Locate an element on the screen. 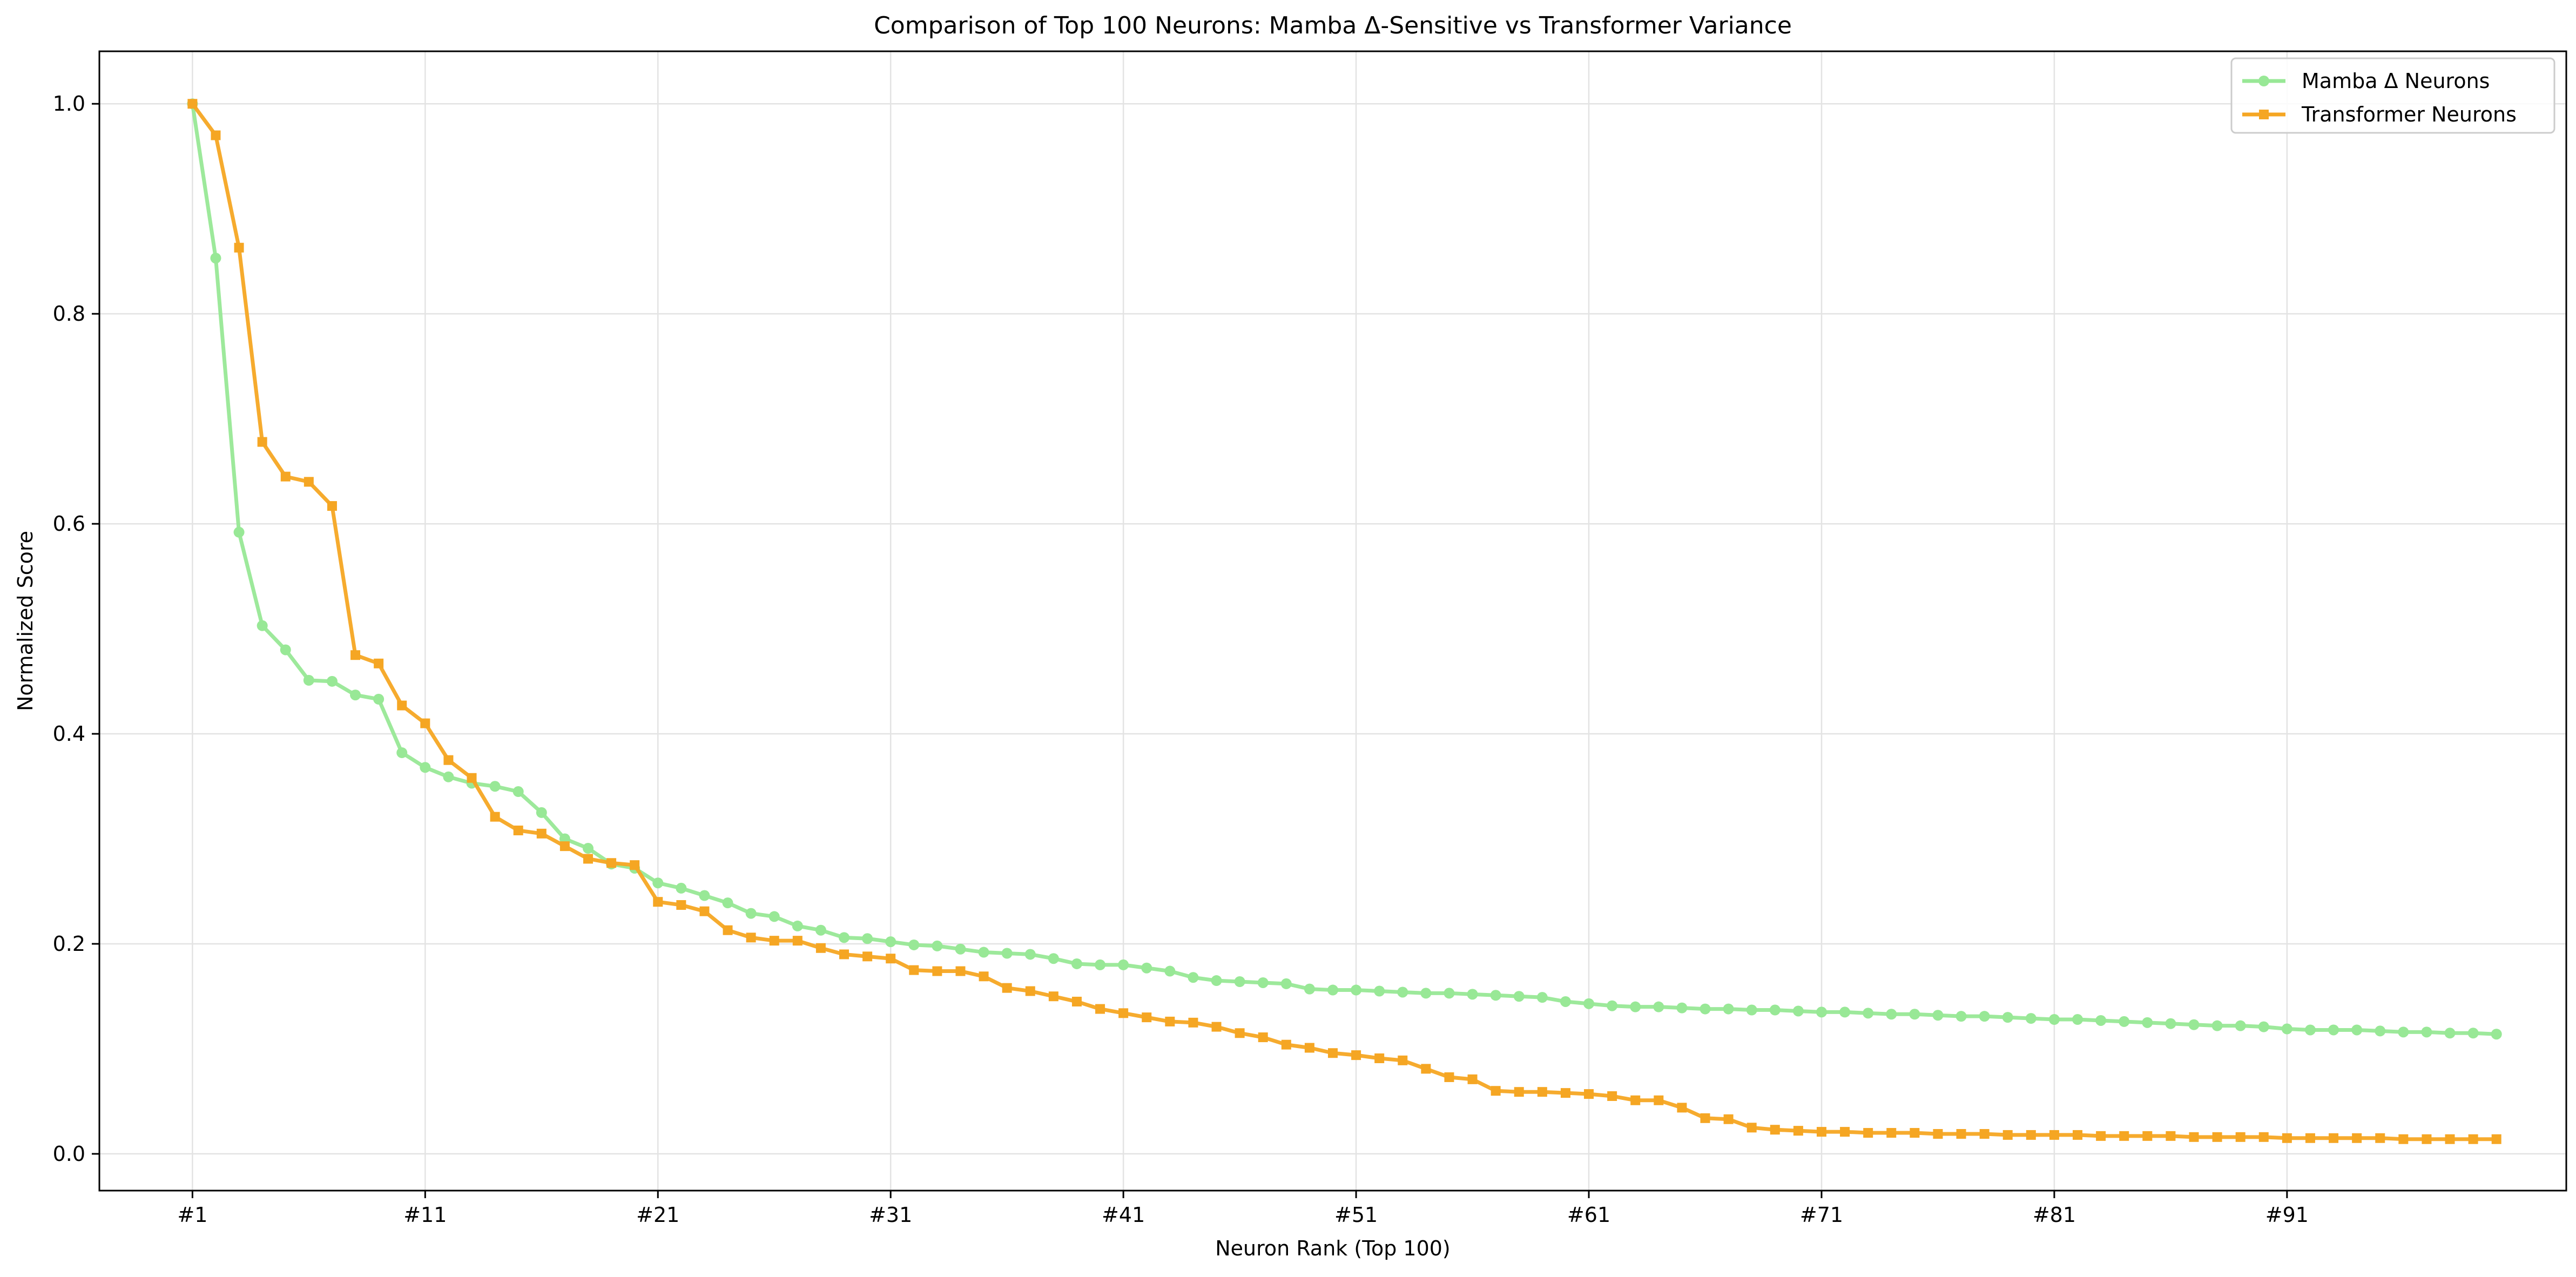 This screenshot has width=2576, height=1277. y-axis-label: Normalized Score is located at coordinates (25, 621).